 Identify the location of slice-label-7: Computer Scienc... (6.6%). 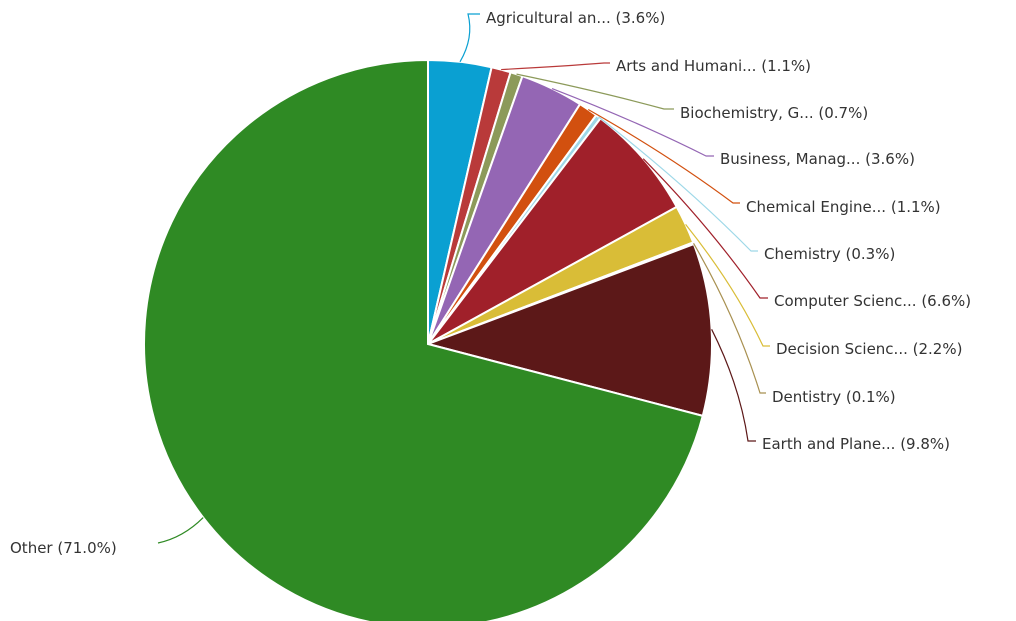
(872, 301).